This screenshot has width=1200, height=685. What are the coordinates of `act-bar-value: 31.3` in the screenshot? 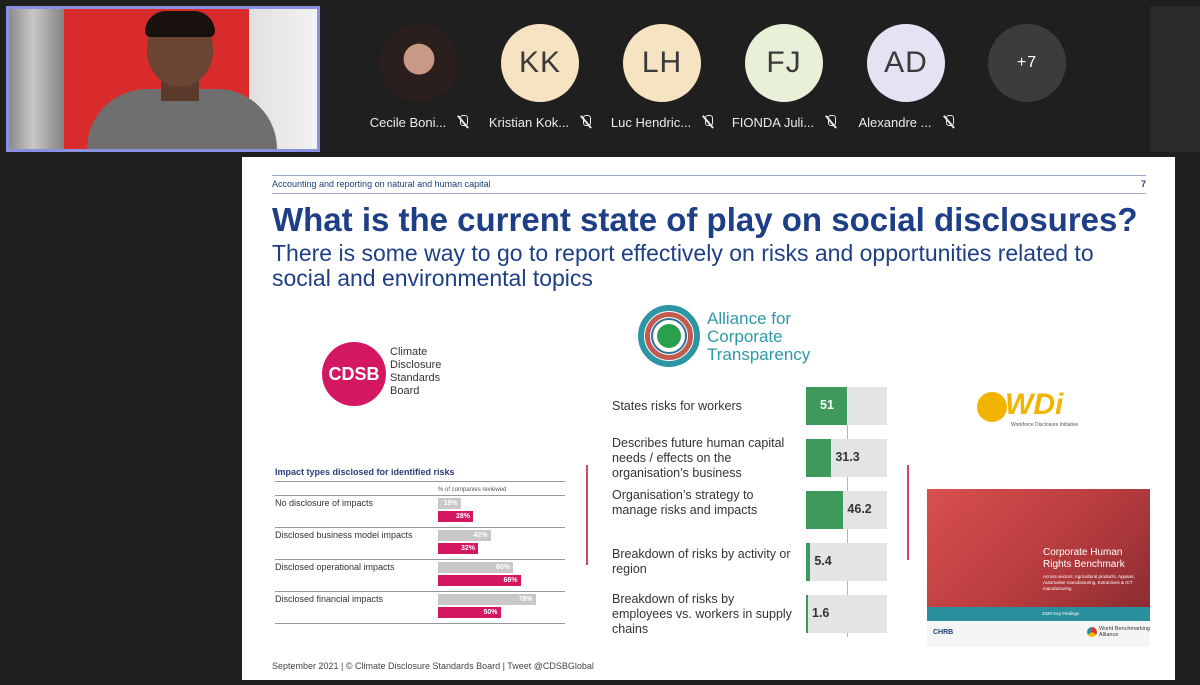 It's located at (847, 457).